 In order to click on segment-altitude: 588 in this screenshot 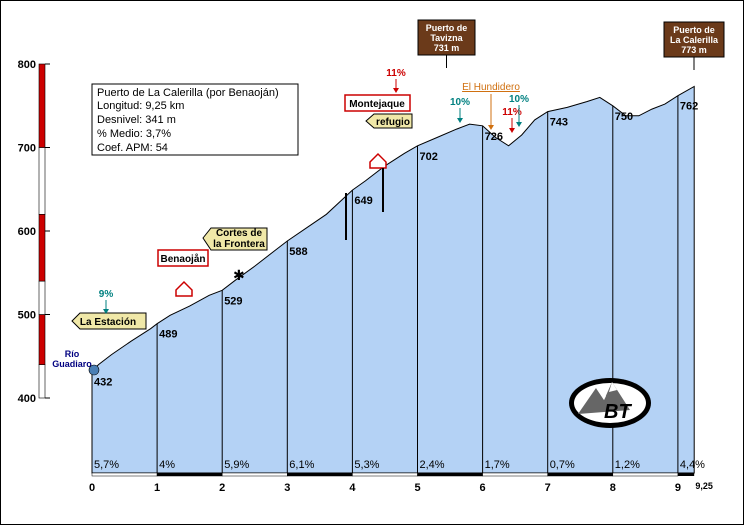, I will do `click(298, 252)`.